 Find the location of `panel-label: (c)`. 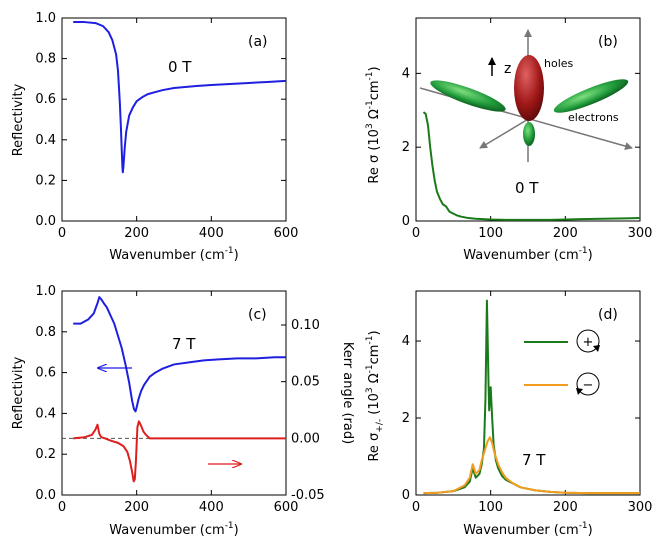

panel-label: (c) is located at coordinates (257, 315).